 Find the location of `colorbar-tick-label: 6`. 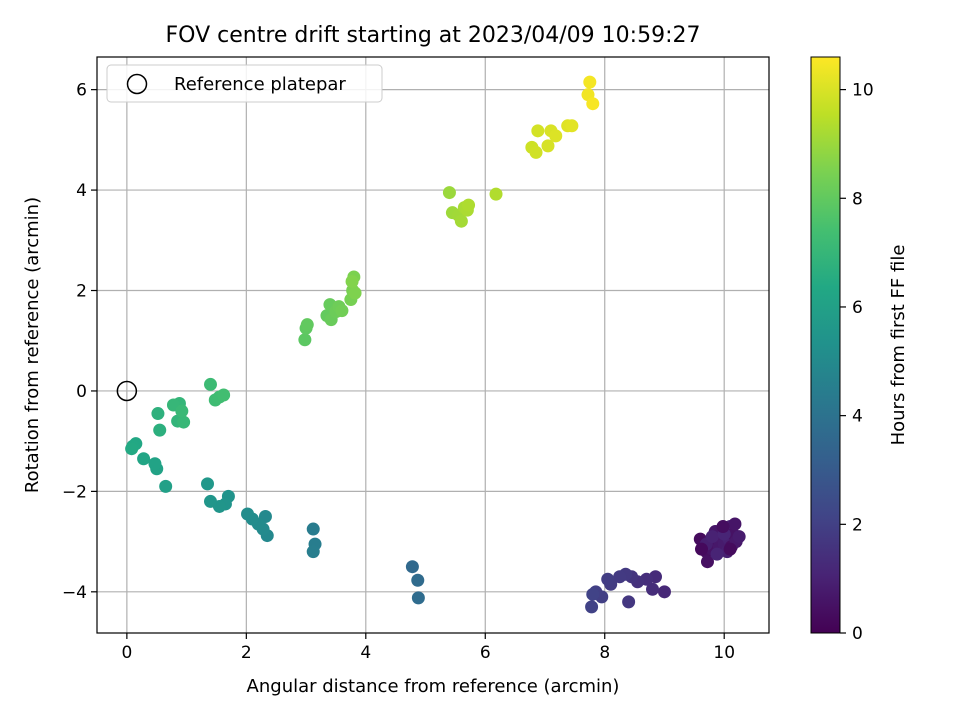

colorbar-tick-label: 6 is located at coordinates (857, 308).